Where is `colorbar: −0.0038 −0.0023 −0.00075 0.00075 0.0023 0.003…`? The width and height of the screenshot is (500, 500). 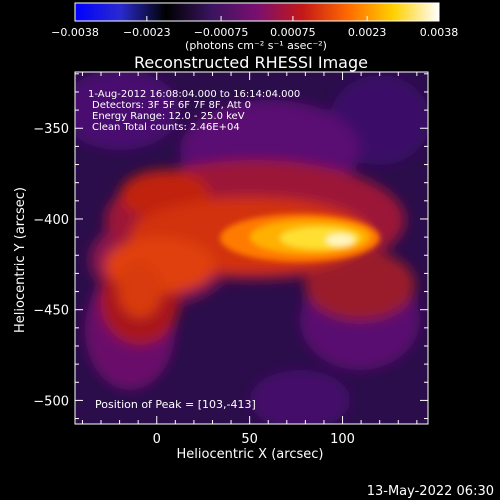 colorbar: −0.0038 −0.0023 −0.00075 0.00075 0.0023 0.003… is located at coordinates (254, 27).